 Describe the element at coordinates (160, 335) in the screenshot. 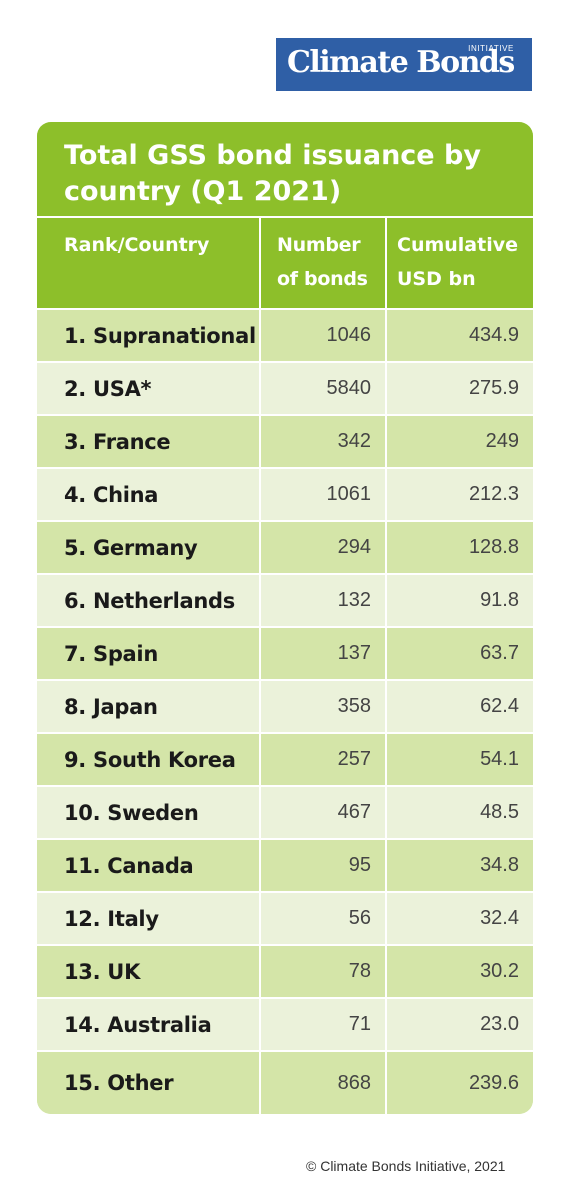

I see `country-cell: 1. Supranational` at that location.